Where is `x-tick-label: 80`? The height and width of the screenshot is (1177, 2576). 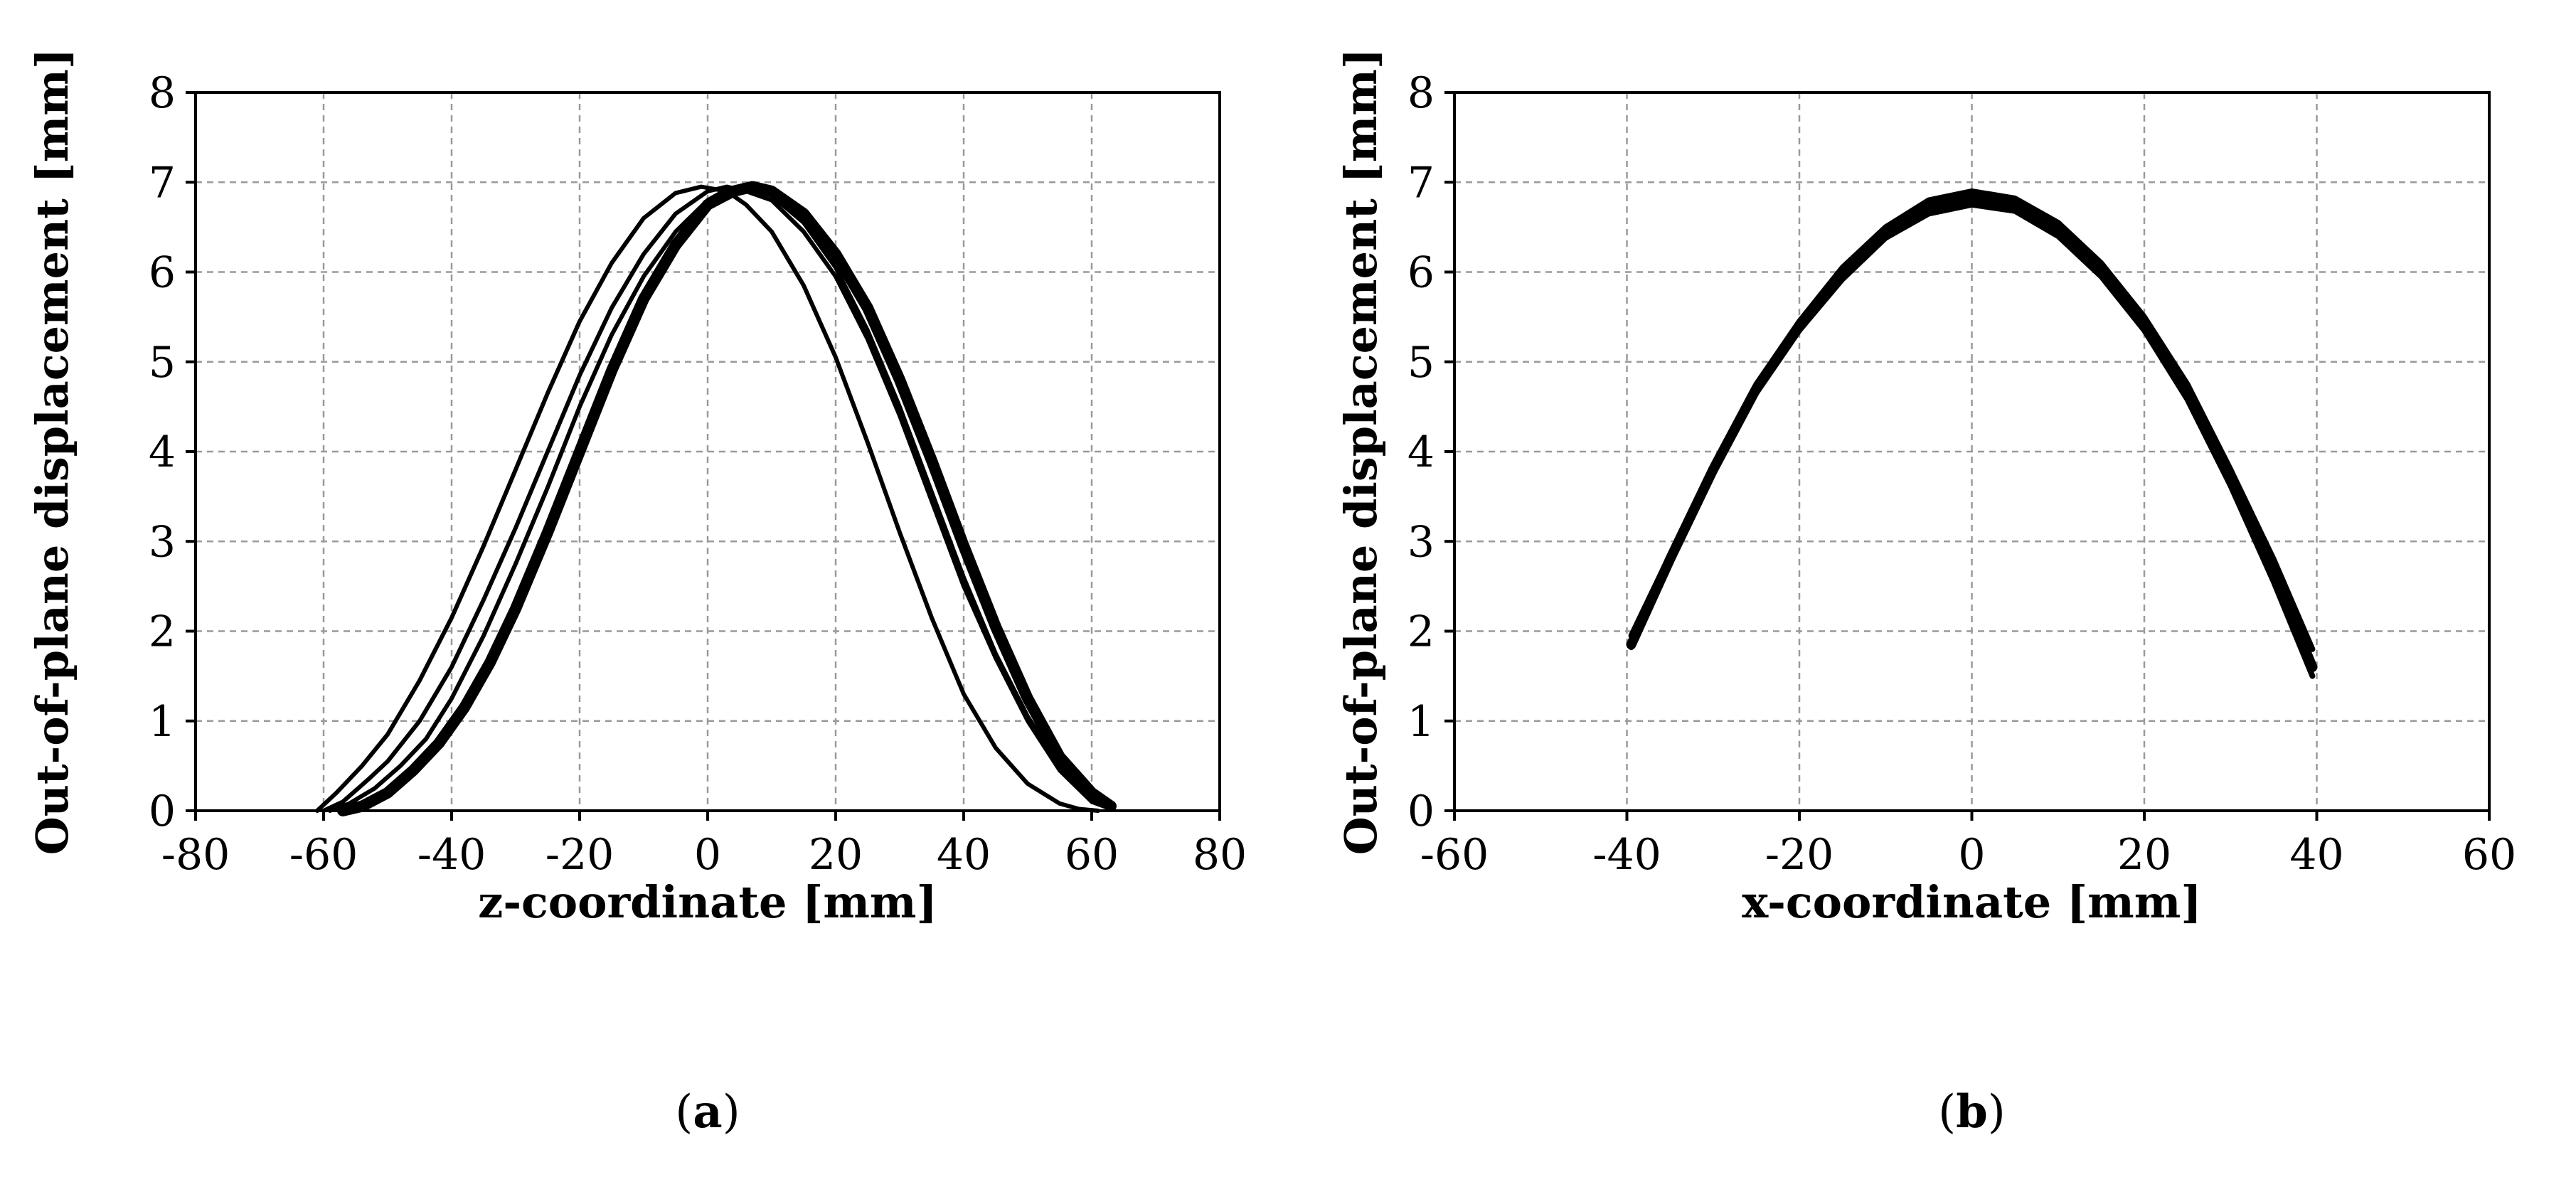
x-tick-label: 80 is located at coordinates (1220, 855).